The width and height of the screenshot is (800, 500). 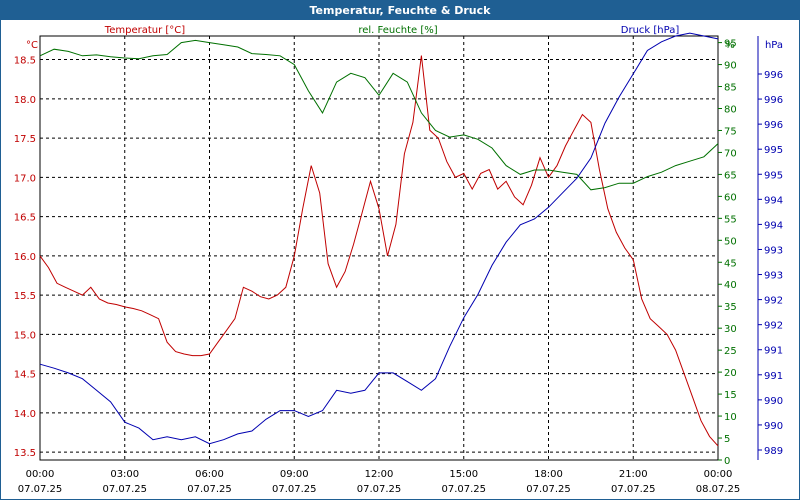 What do you see at coordinates (25, 375) in the screenshot?
I see `temperature-tick-label: 14.5` at bounding box center [25, 375].